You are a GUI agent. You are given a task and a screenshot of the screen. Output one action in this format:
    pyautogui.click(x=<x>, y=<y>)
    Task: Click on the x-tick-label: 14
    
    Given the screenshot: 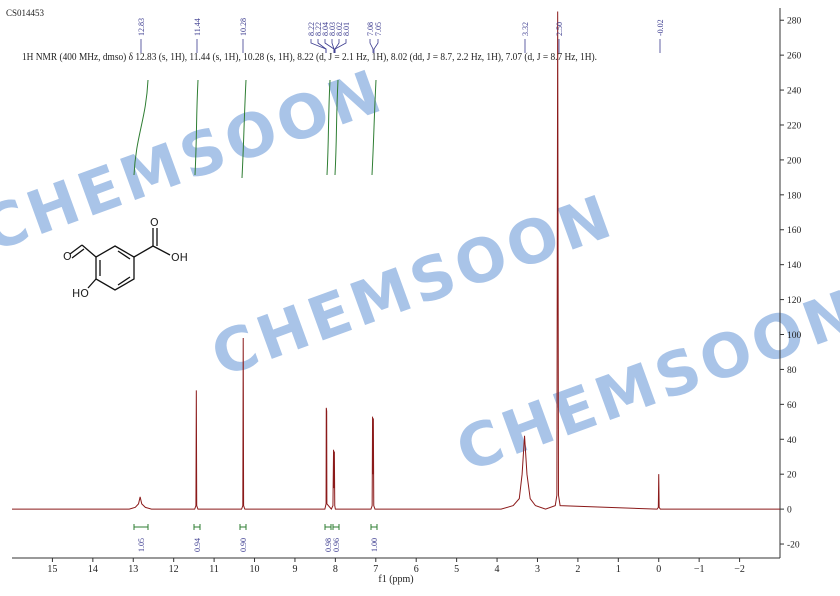 What is the action you would take?
    pyautogui.click(x=93, y=569)
    